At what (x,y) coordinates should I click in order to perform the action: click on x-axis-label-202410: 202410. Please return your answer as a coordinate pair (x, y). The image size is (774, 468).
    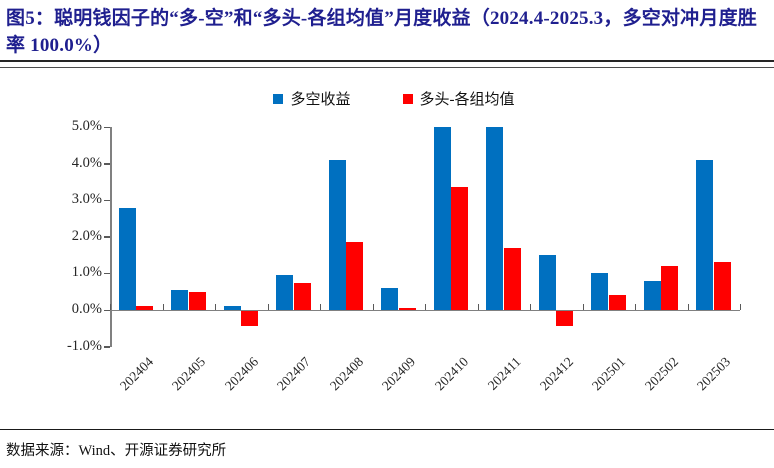
    Looking at the image, I should click on (451, 373).